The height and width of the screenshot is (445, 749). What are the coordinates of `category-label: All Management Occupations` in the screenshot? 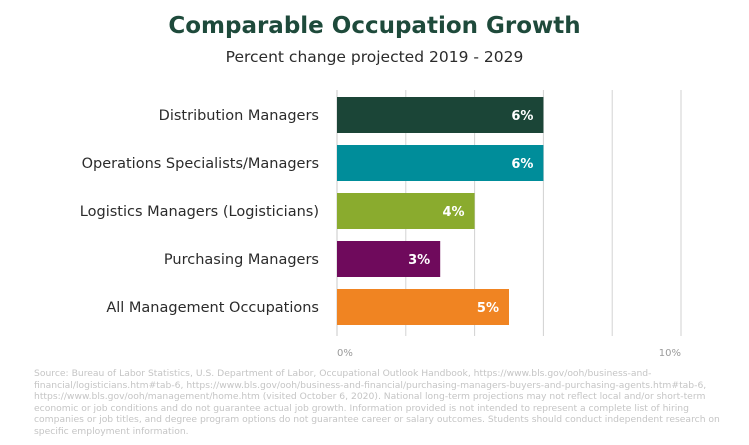 It's located at (212, 308).